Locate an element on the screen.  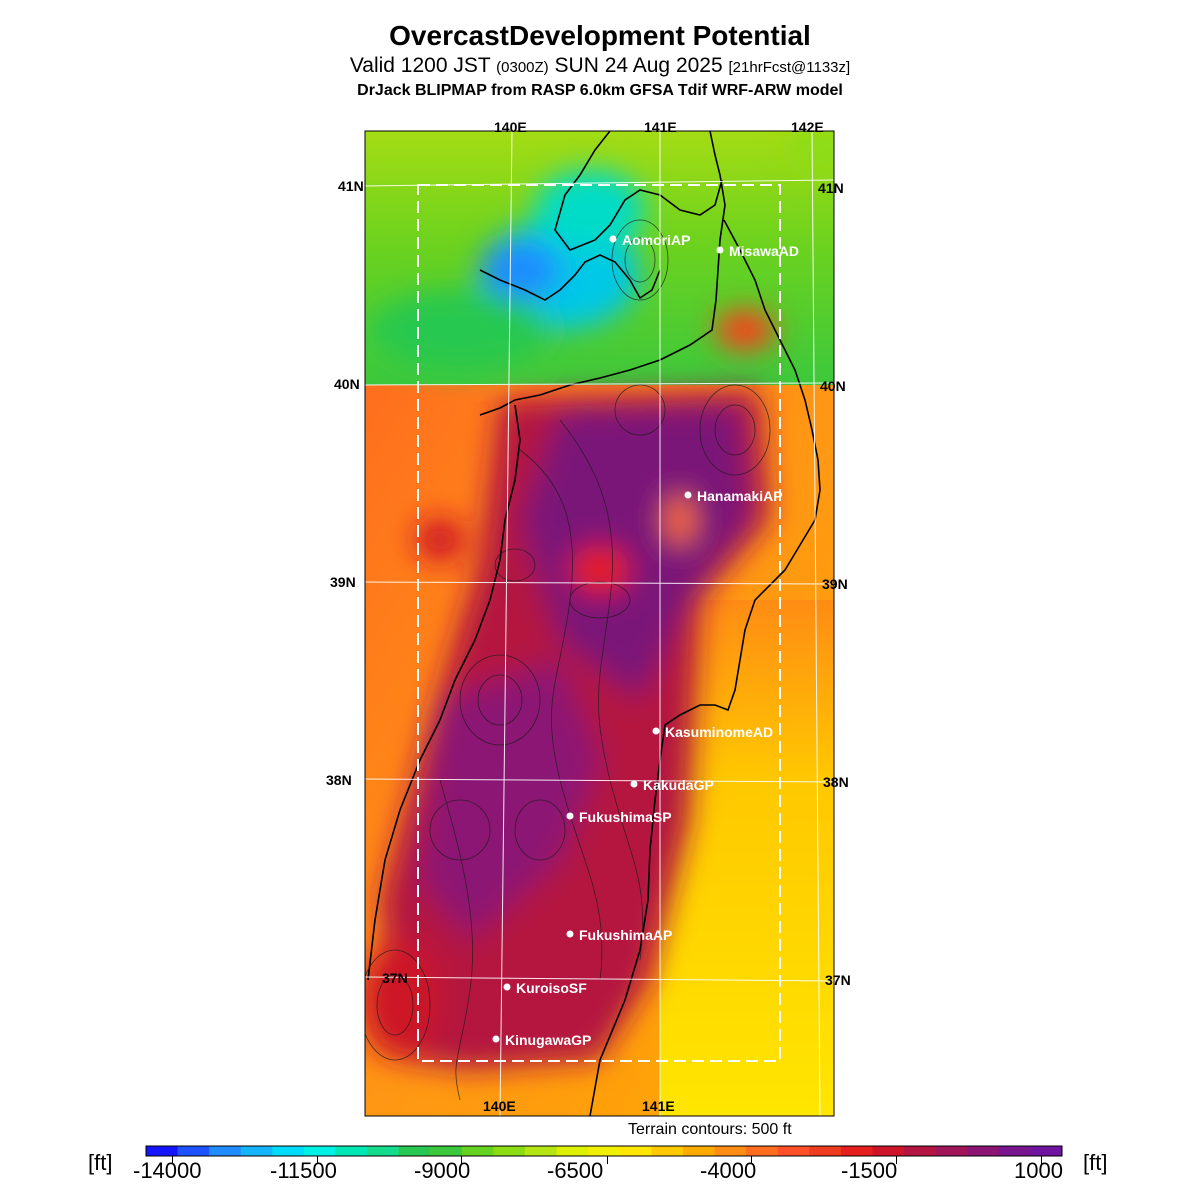
colorbar-ticks is located at coordinates (607, 1160).